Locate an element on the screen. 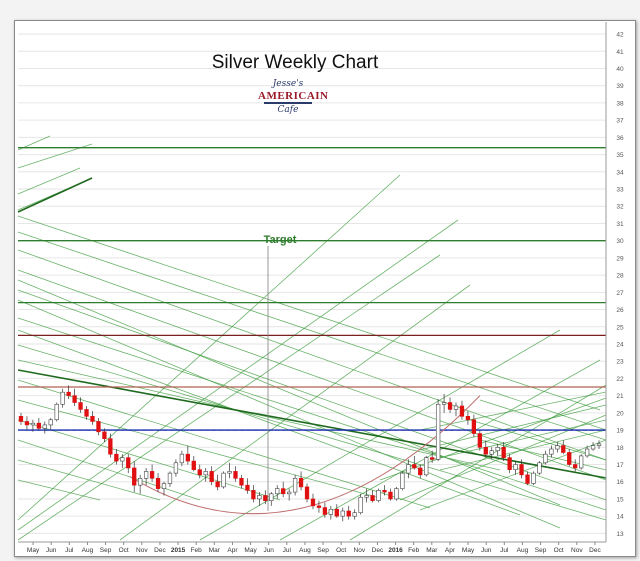 The width and height of the screenshot is (640, 561). jesses-cafe-logo: Jesse's AMERICAIN Cafe is located at coordinates (293, 104).